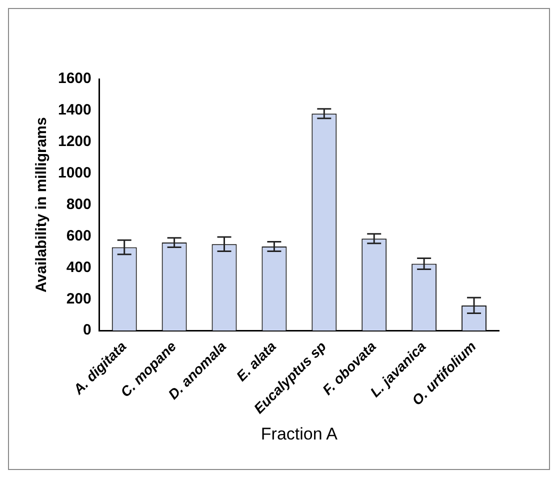 This screenshot has height=477, width=559. I want to click on y-tick-label: 800, so click(79, 204).